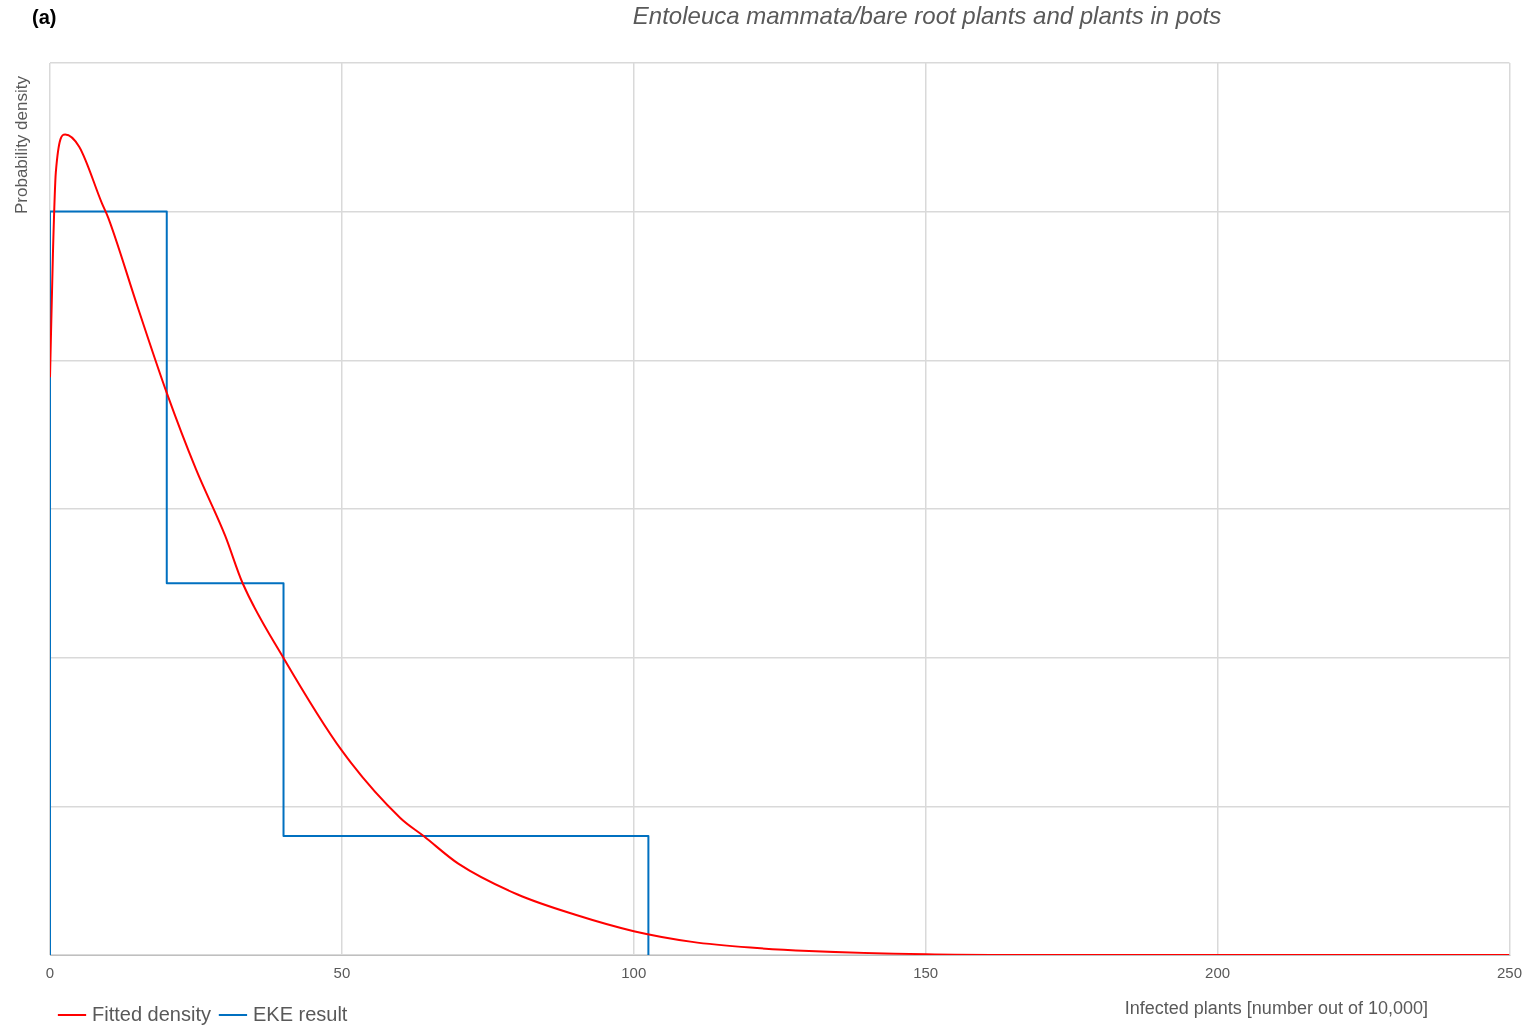  What do you see at coordinates (926, 973) in the screenshot?
I see `x-tick-label: 150` at bounding box center [926, 973].